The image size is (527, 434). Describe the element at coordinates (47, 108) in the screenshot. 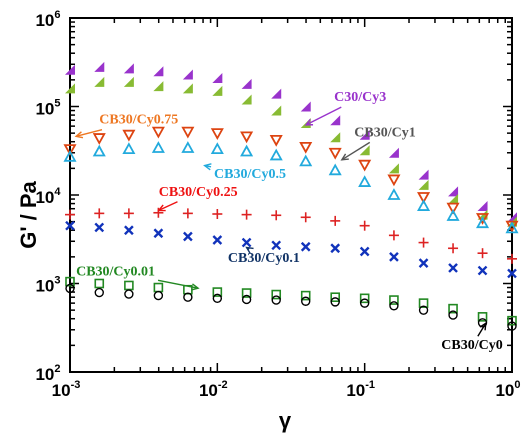

I see `y-tick-label: 10⁵` at that location.